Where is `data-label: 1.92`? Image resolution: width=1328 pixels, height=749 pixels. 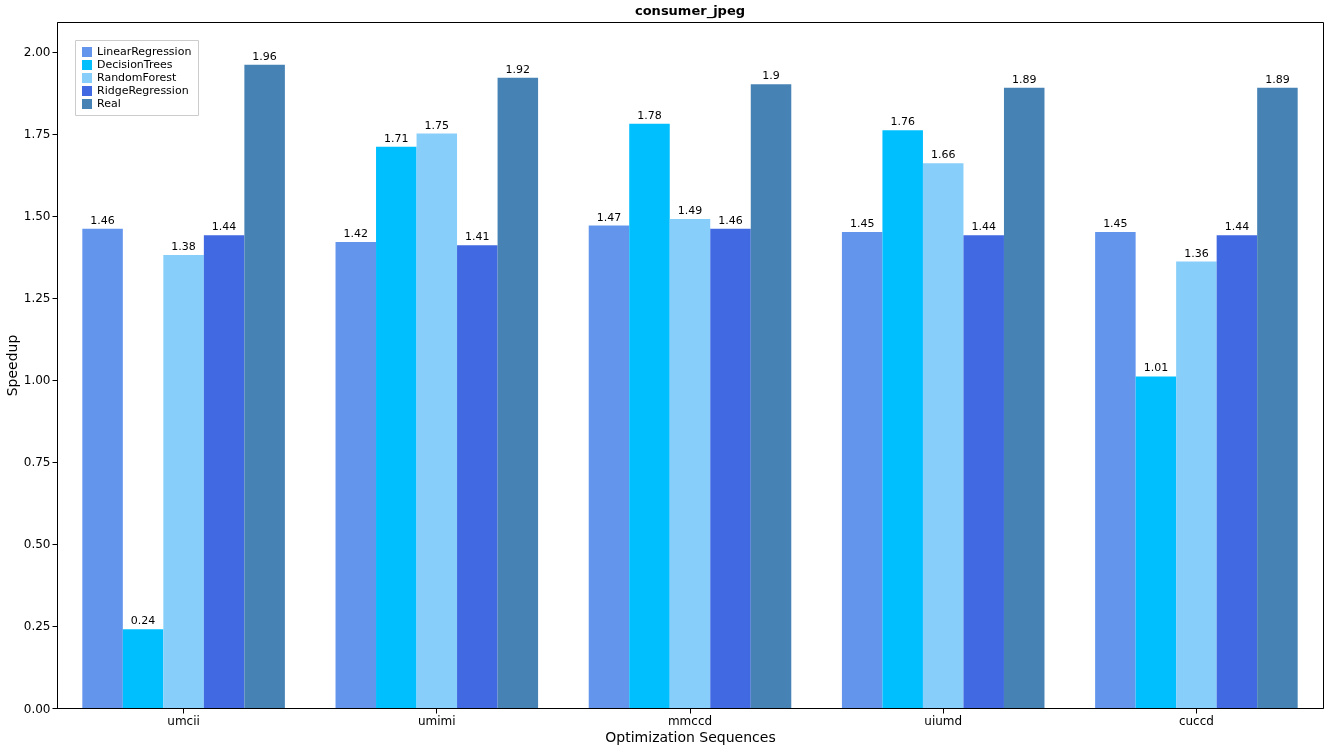
data-label: 1.92 is located at coordinates (518, 69).